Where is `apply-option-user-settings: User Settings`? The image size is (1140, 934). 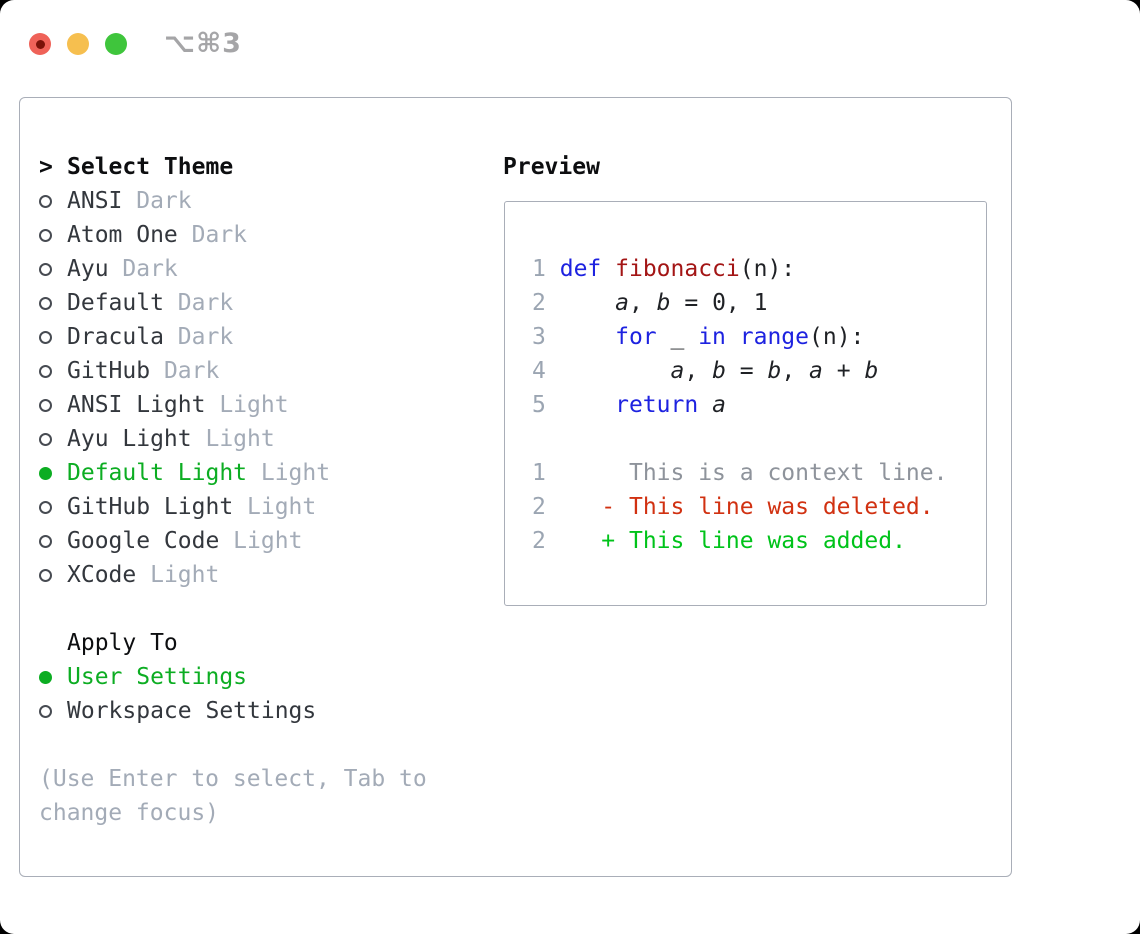
apply-option-user-settings: User Settings is located at coordinates (233, 677).